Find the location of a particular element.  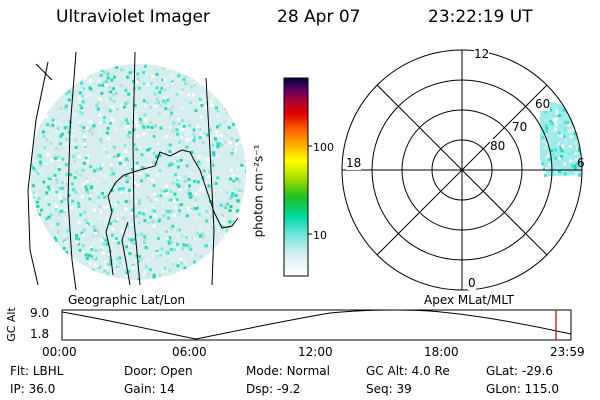

coastline-west is located at coordinates (126, 253).